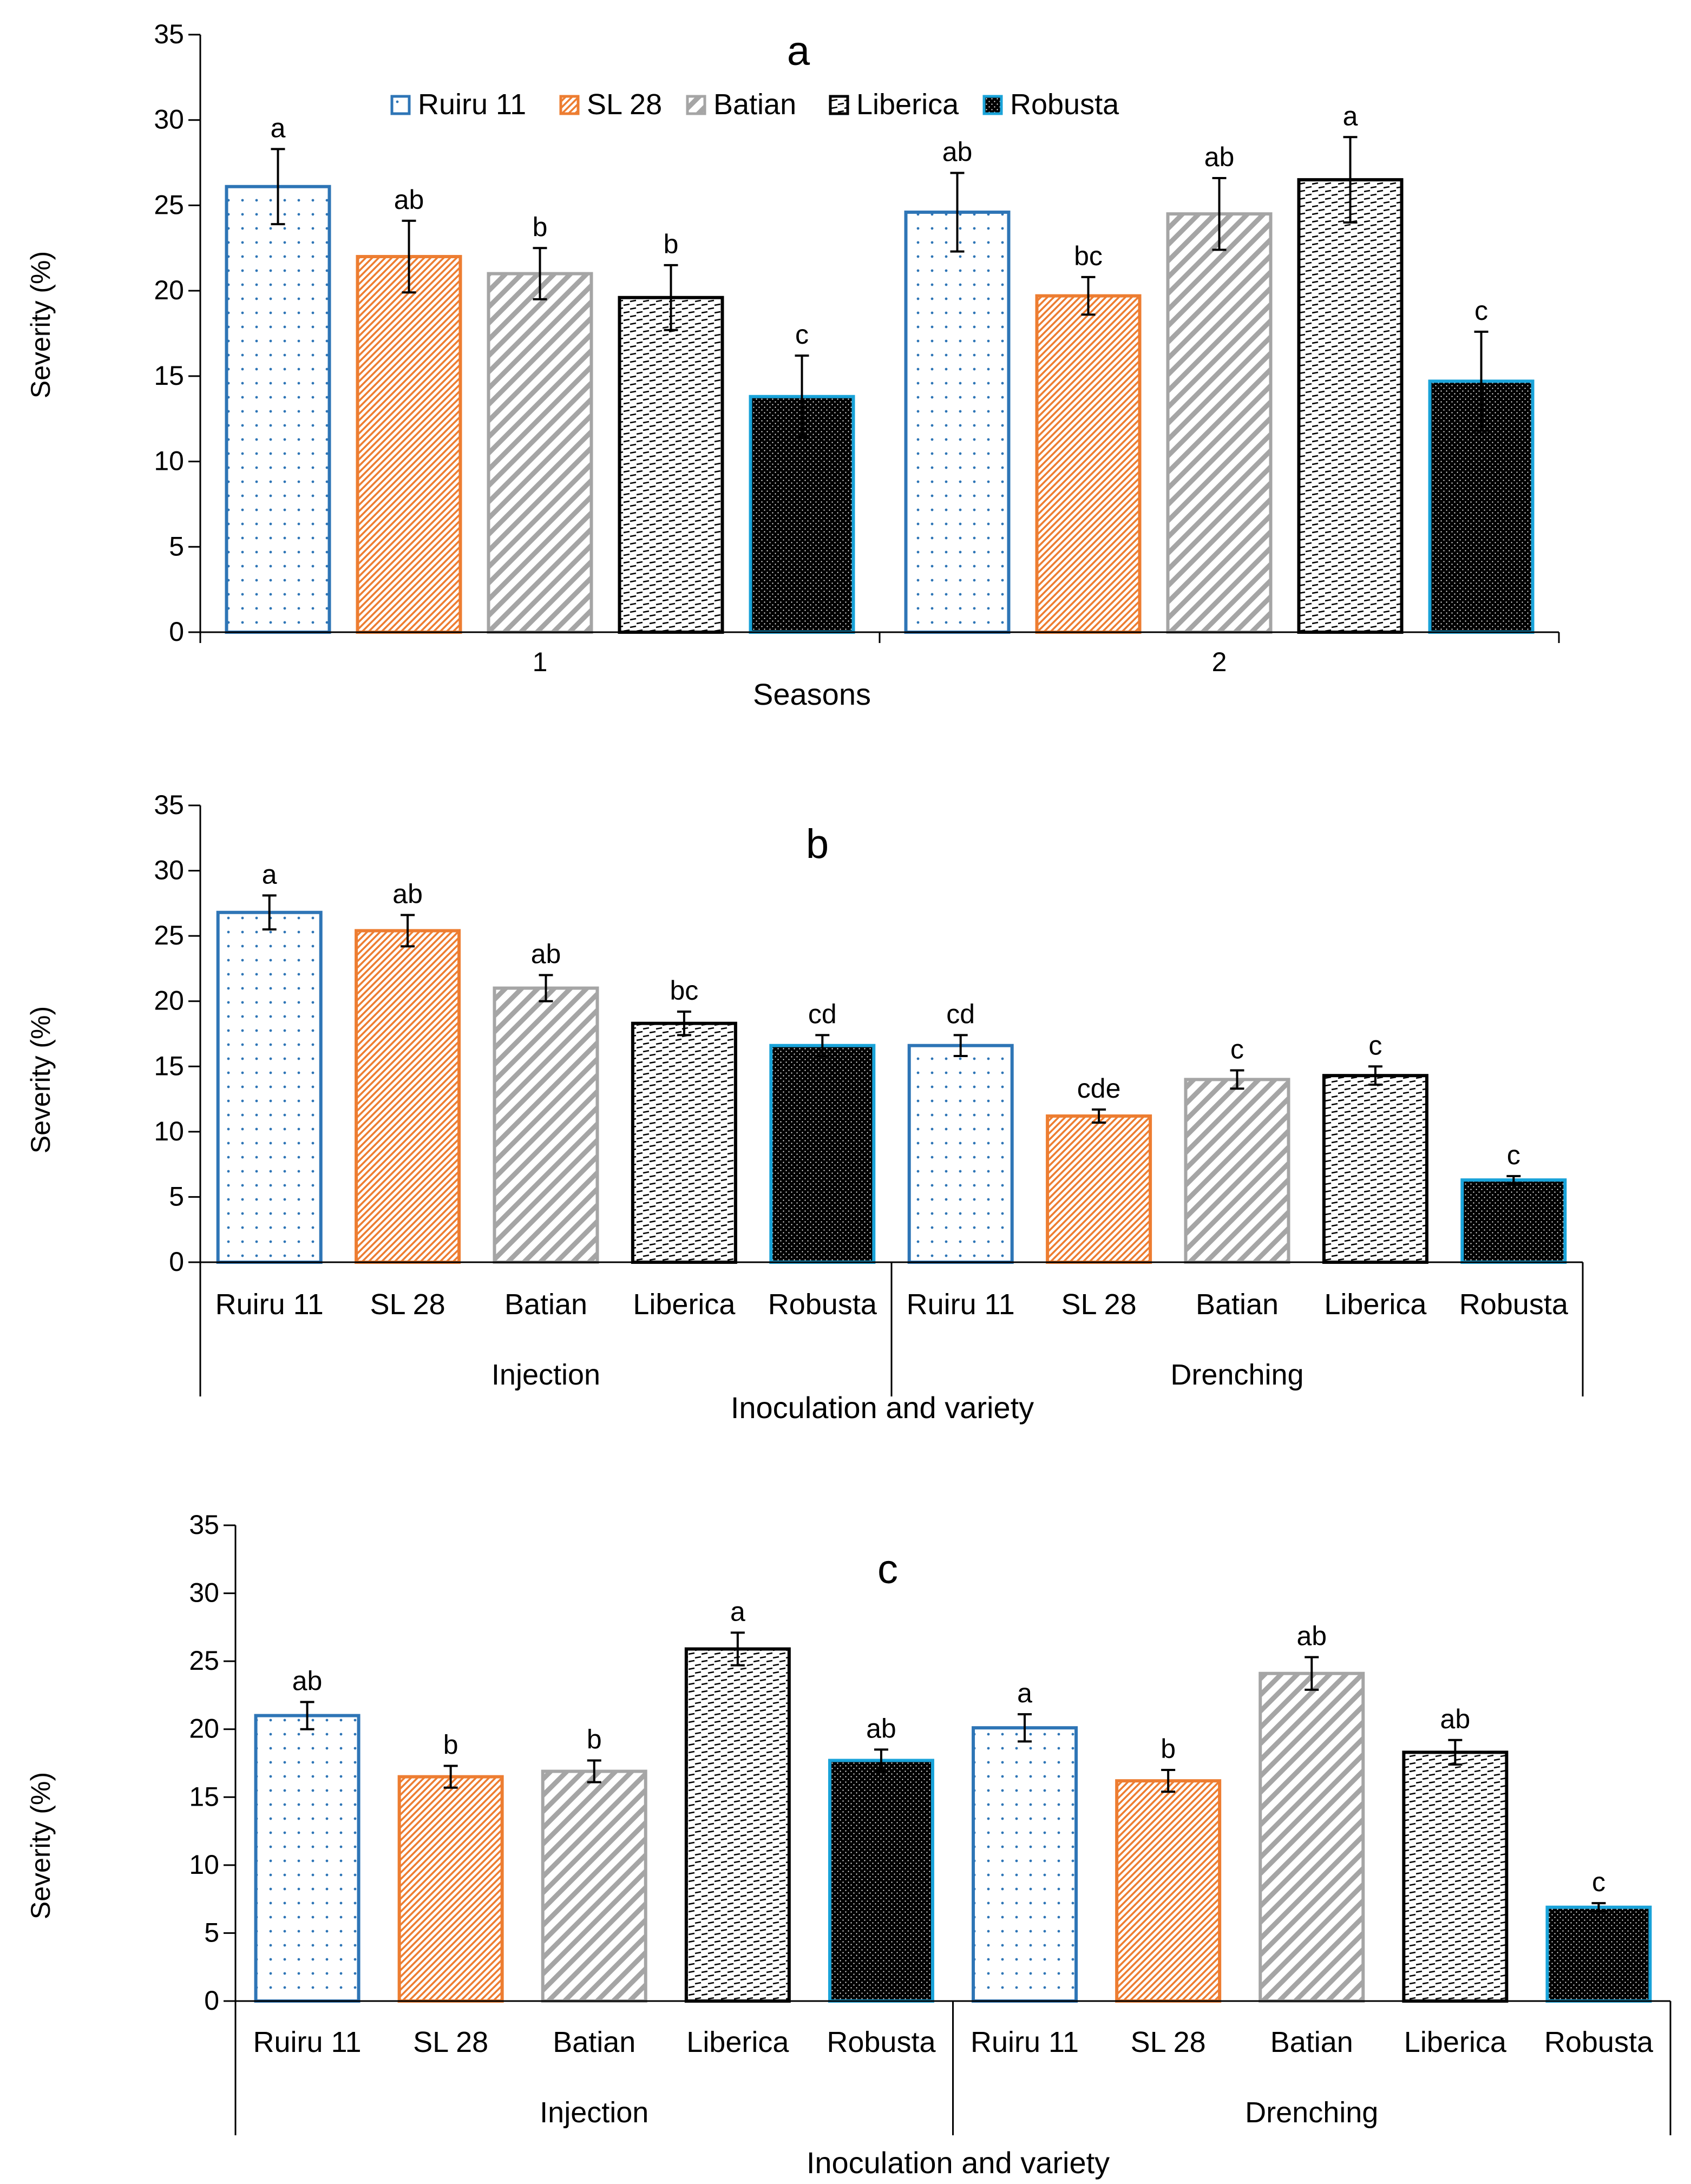 The width and height of the screenshot is (1691, 2184). Describe the element at coordinates (212, 1763) in the screenshot. I see `panel-c-y-ticks: 0 5 10 15 20 25 30 35` at that location.